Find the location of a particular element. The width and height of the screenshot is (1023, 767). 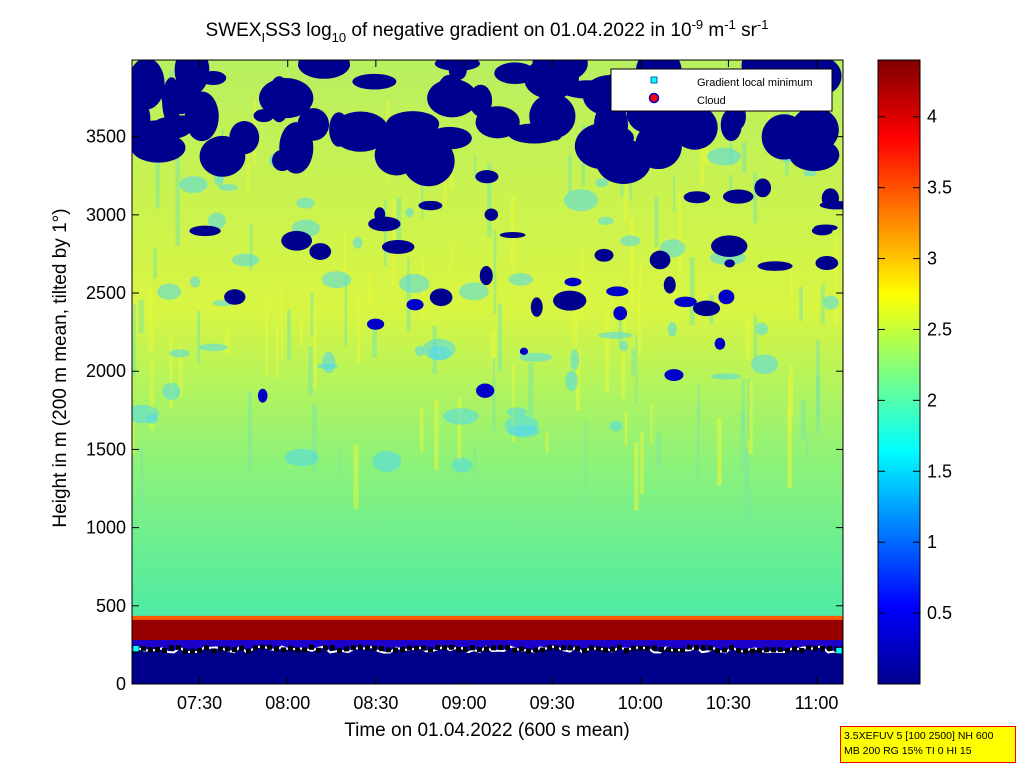

colorbar-tick-label: 1.5 is located at coordinates (939, 471).